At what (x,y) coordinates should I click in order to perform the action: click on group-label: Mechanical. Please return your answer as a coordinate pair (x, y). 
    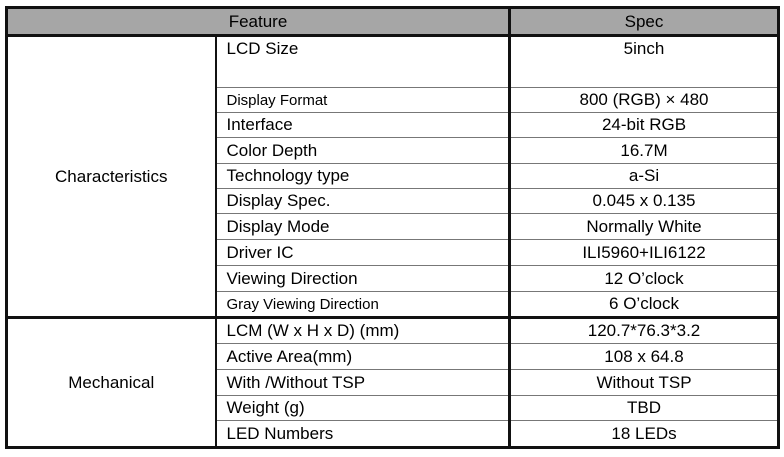
    Looking at the image, I should click on (111, 382).